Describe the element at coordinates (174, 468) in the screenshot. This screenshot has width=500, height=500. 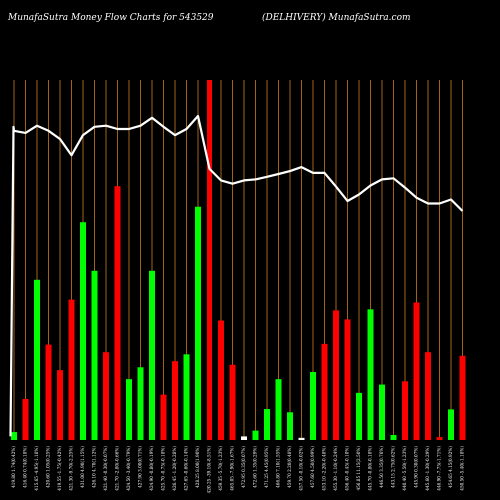
I see `x-tick-label: 426.45 -1.20(-0.28%)` at that location.